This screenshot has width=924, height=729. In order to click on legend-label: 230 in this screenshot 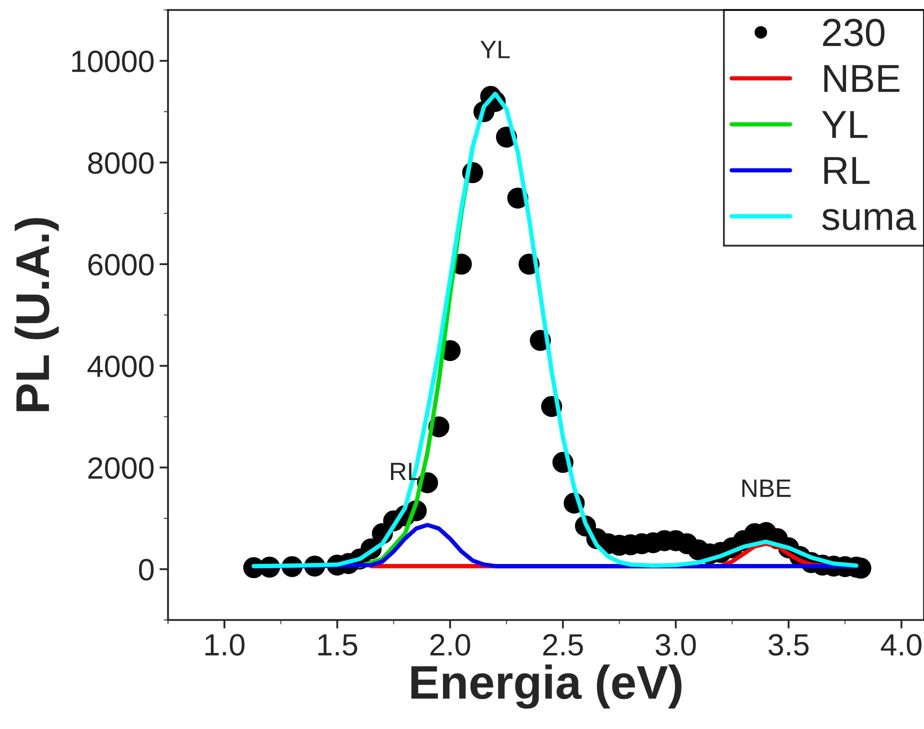, I will do `click(853, 32)`.